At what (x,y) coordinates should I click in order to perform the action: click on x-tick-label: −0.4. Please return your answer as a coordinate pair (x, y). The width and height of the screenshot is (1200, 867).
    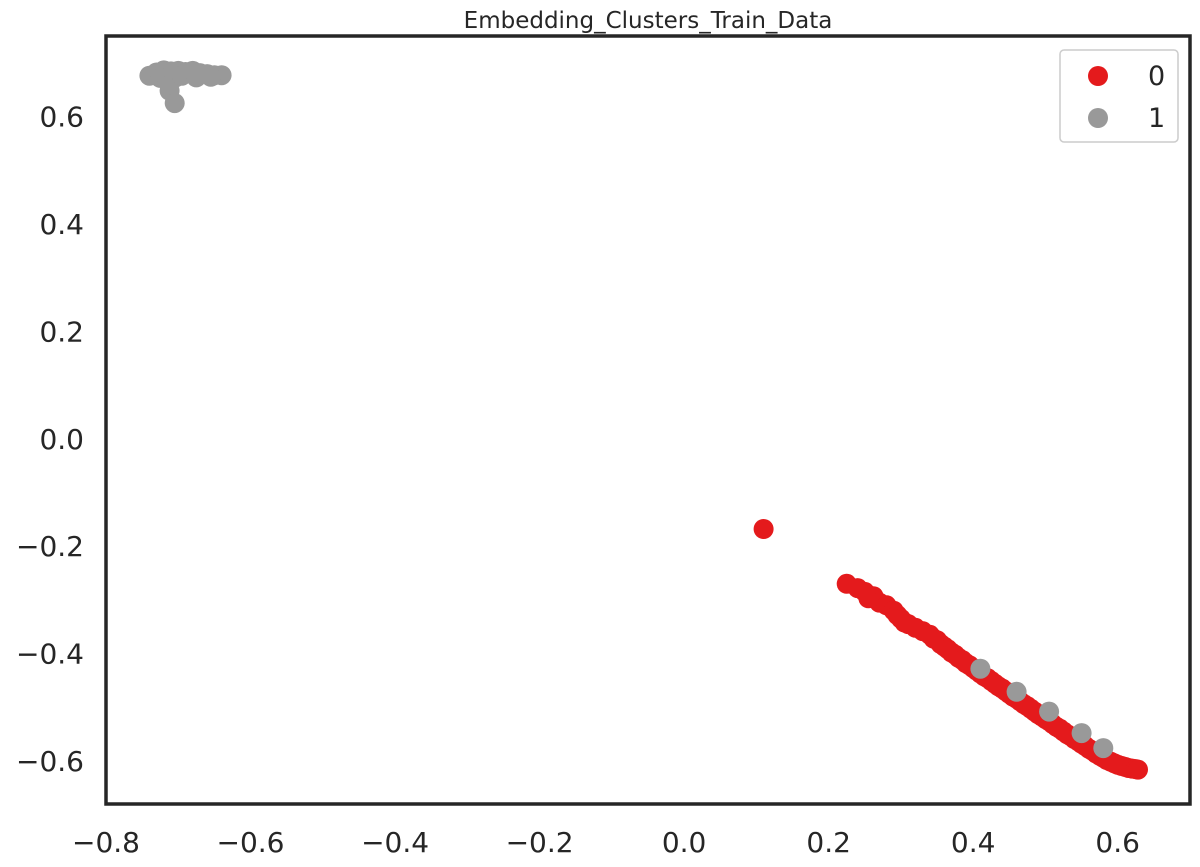
    Looking at the image, I should click on (395, 842).